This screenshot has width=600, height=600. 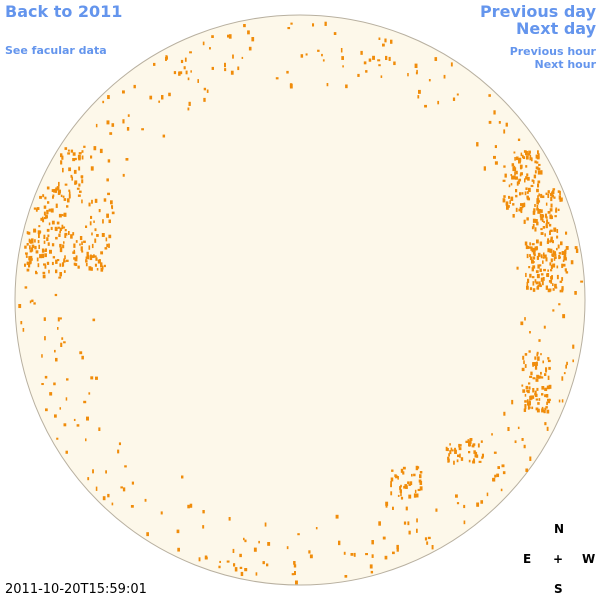 I want to click on next-hour-link: Next hour, so click(x=565, y=64).